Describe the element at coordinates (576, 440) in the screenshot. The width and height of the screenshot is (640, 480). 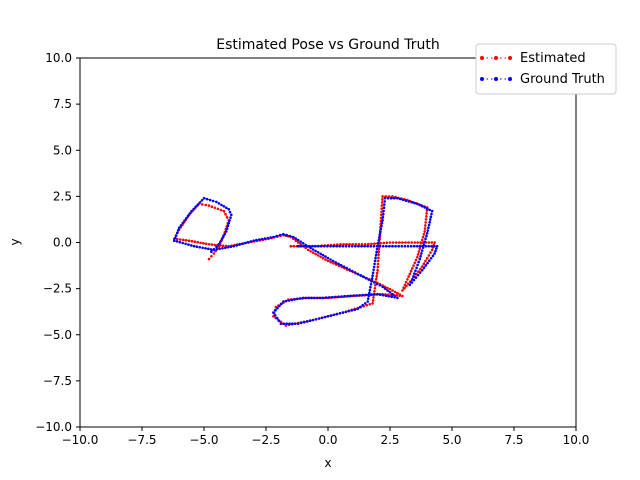
I see `x-tick-label: 10.0` at that location.